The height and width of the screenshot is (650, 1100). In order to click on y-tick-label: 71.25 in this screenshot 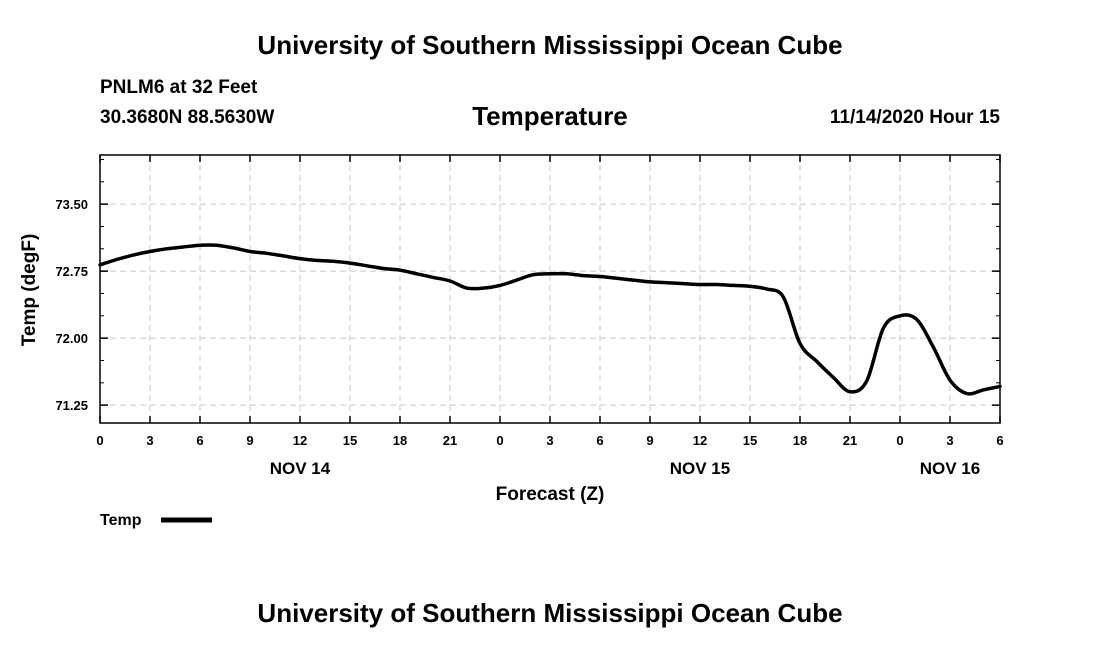, I will do `click(71, 405)`.